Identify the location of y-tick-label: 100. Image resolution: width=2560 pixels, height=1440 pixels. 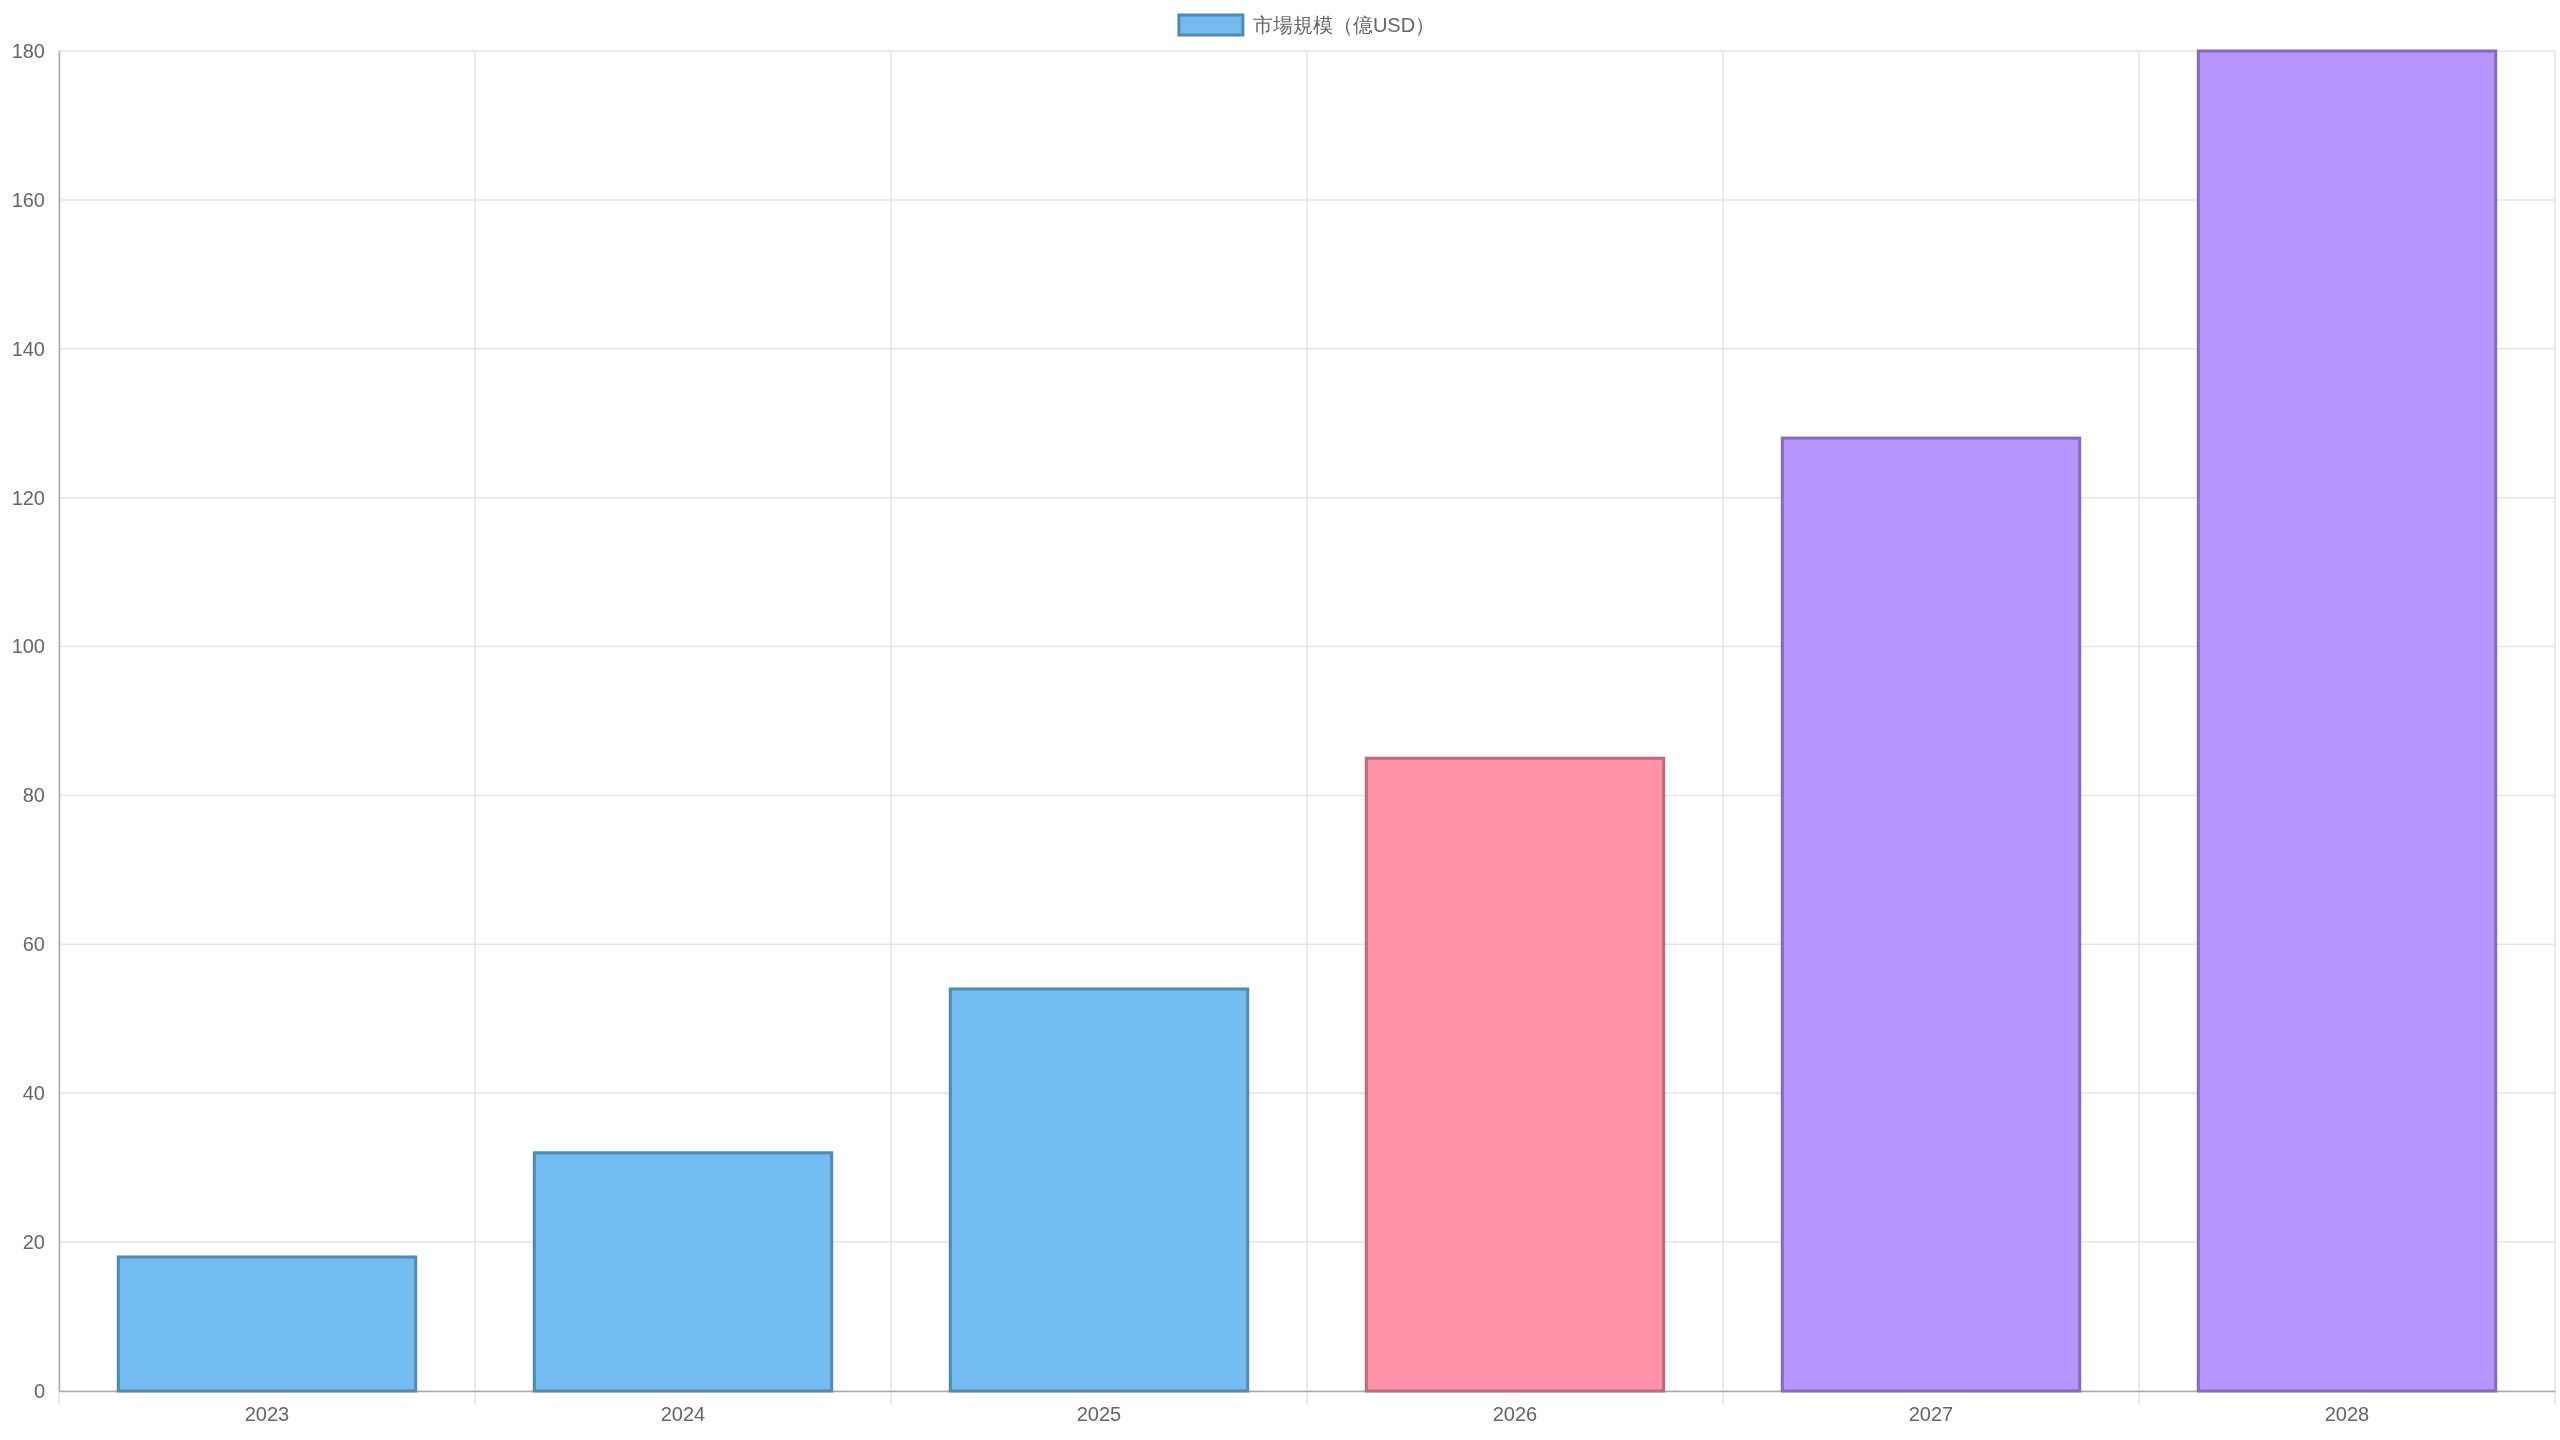
(28, 646).